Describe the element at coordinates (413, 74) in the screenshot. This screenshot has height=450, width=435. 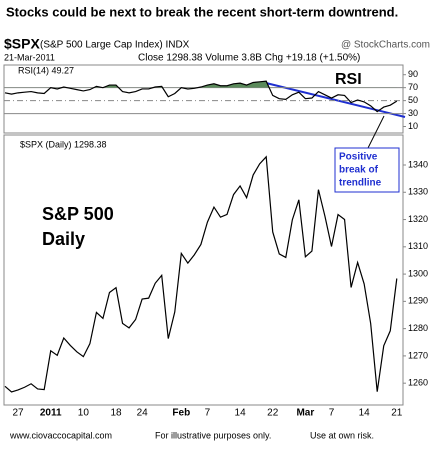
I see `y-tick-label: 90` at that location.